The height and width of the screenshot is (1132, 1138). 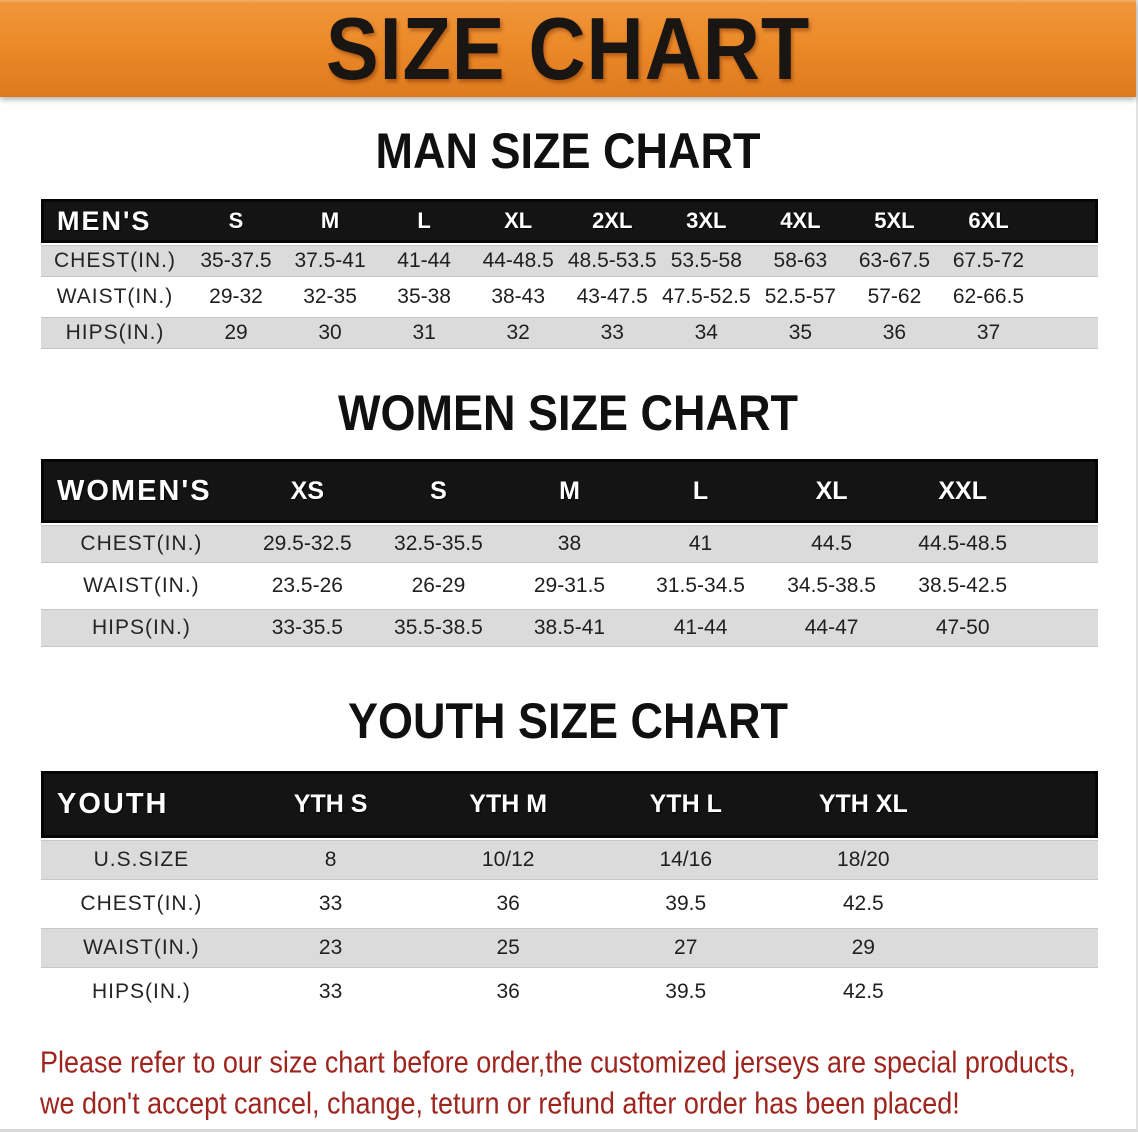 I want to click on size-value: 27, so click(x=686, y=947).